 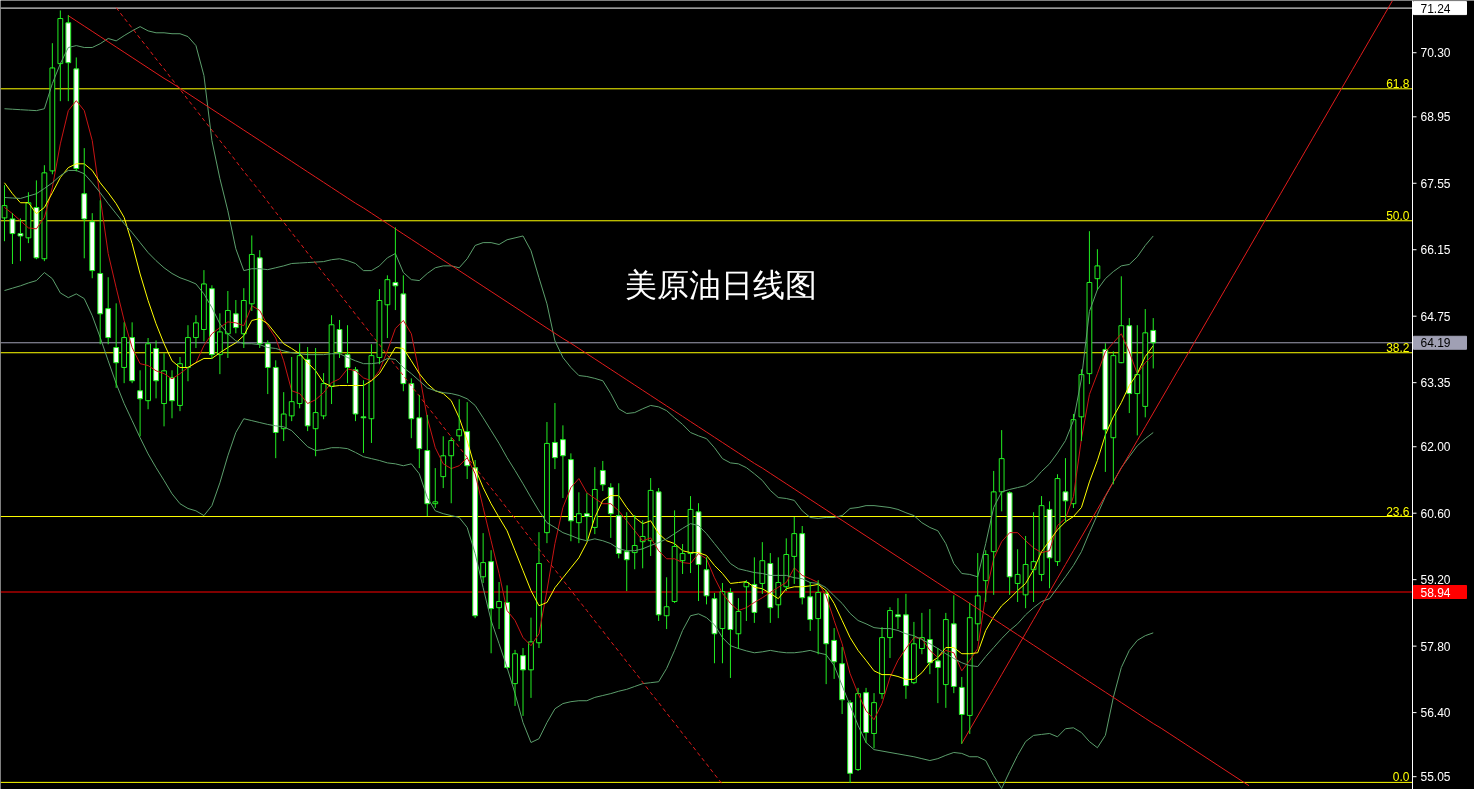 What do you see at coordinates (1435, 513) in the screenshot?
I see `y-tick-label: 60.60` at bounding box center [1435, 513].